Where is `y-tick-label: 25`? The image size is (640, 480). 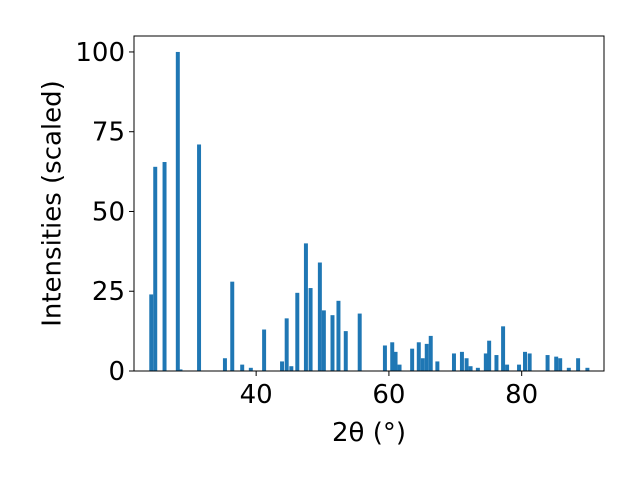
y-tick-label: 25 is located at coordinates (108, 292).